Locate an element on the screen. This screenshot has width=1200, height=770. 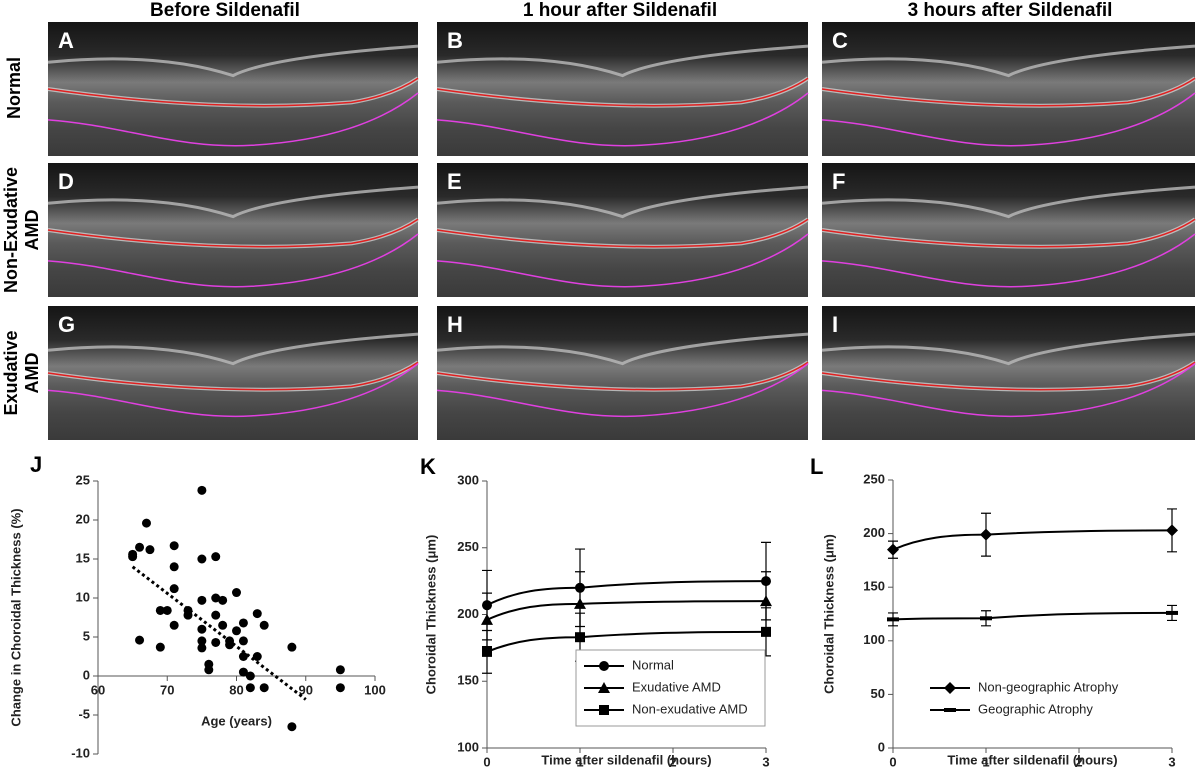
row-label-line: Exudative is located at coordinates (11, 372).